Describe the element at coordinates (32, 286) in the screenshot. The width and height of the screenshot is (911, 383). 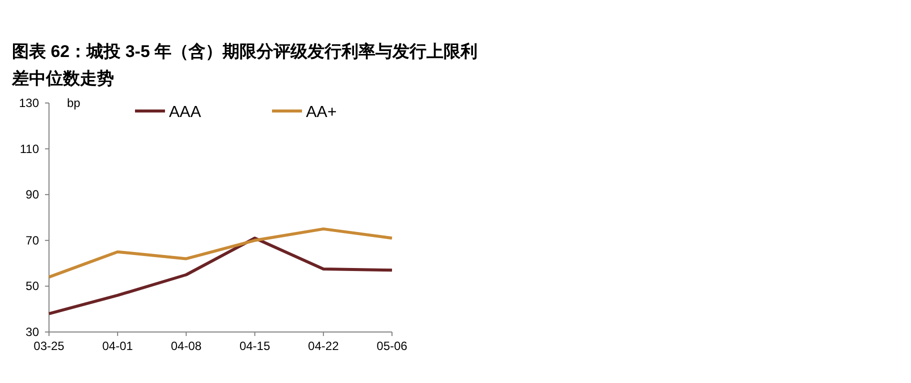
I see `ytick: 50` at that location.